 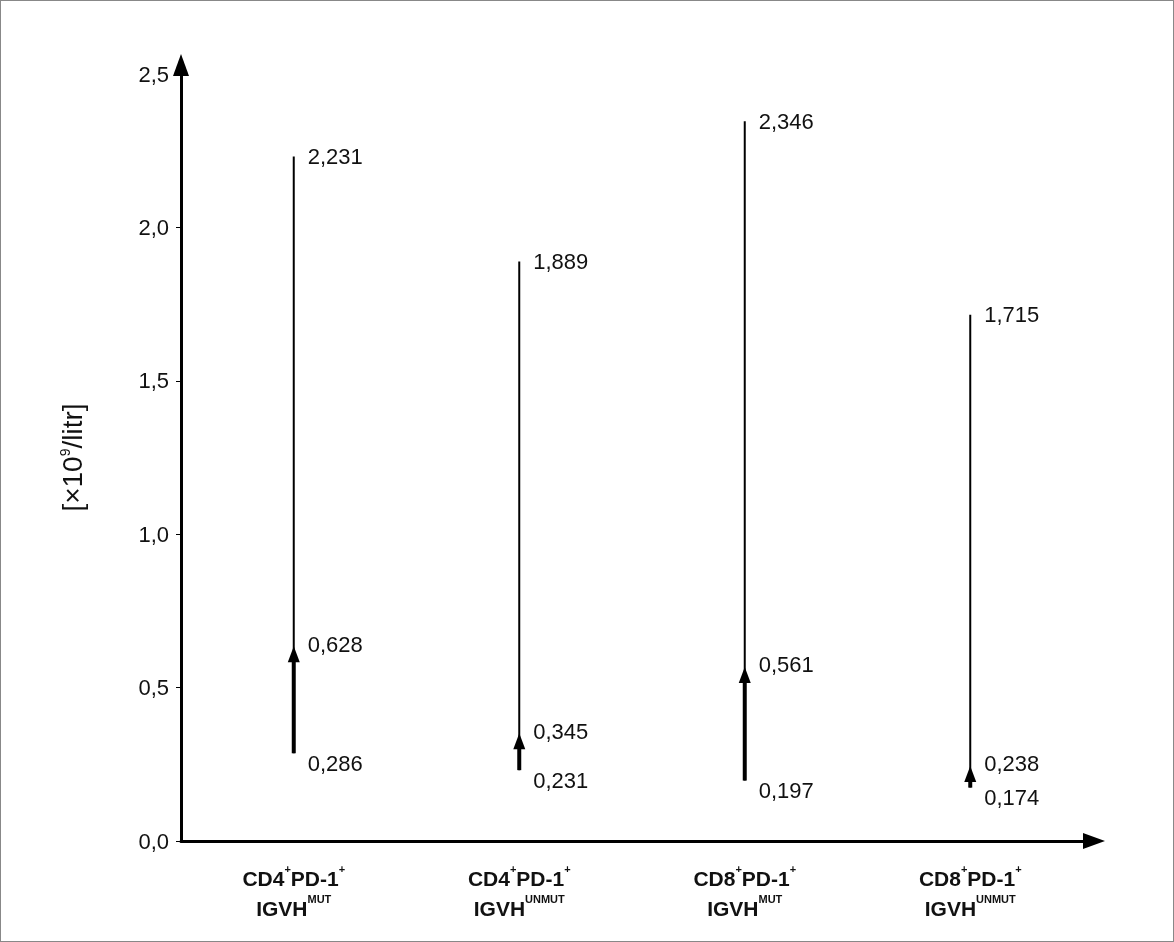 I want to click on y-tick-label: 1,0, so click(x=153, y=534).